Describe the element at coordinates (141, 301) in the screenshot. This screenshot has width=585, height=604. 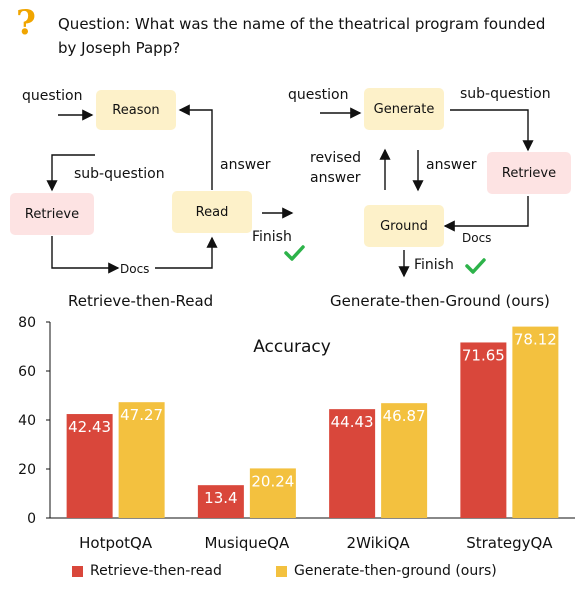
I see `left-diagram-title: Retrieve-then-Read` at that location.